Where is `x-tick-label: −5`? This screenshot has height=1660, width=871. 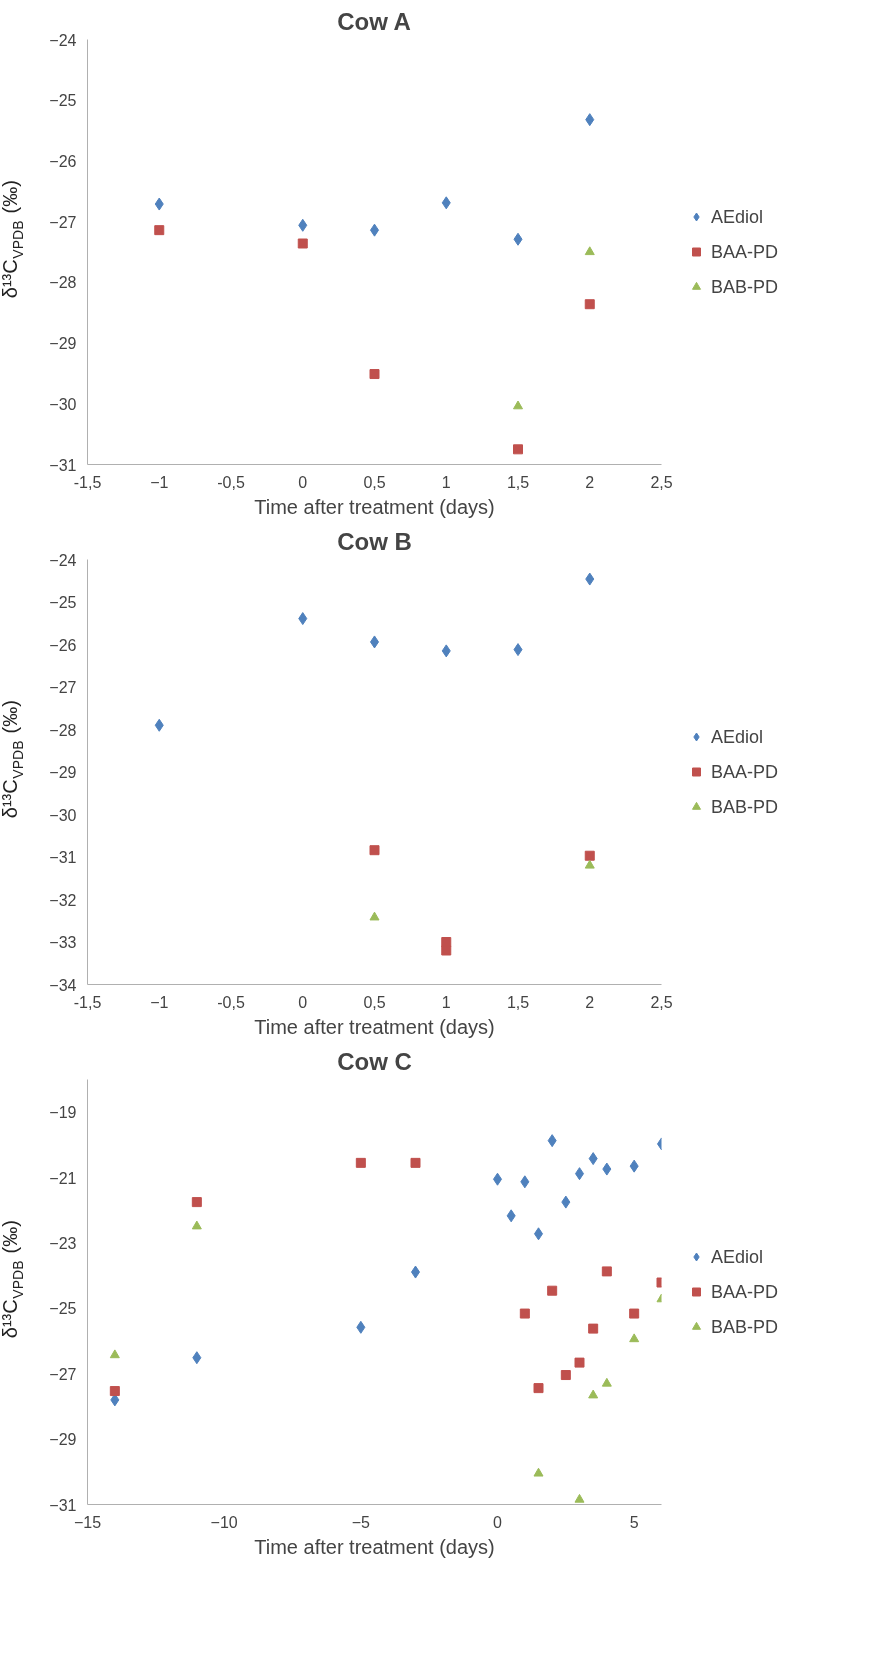 x-tick-label: −5 is located at coordinates (361, 1522).